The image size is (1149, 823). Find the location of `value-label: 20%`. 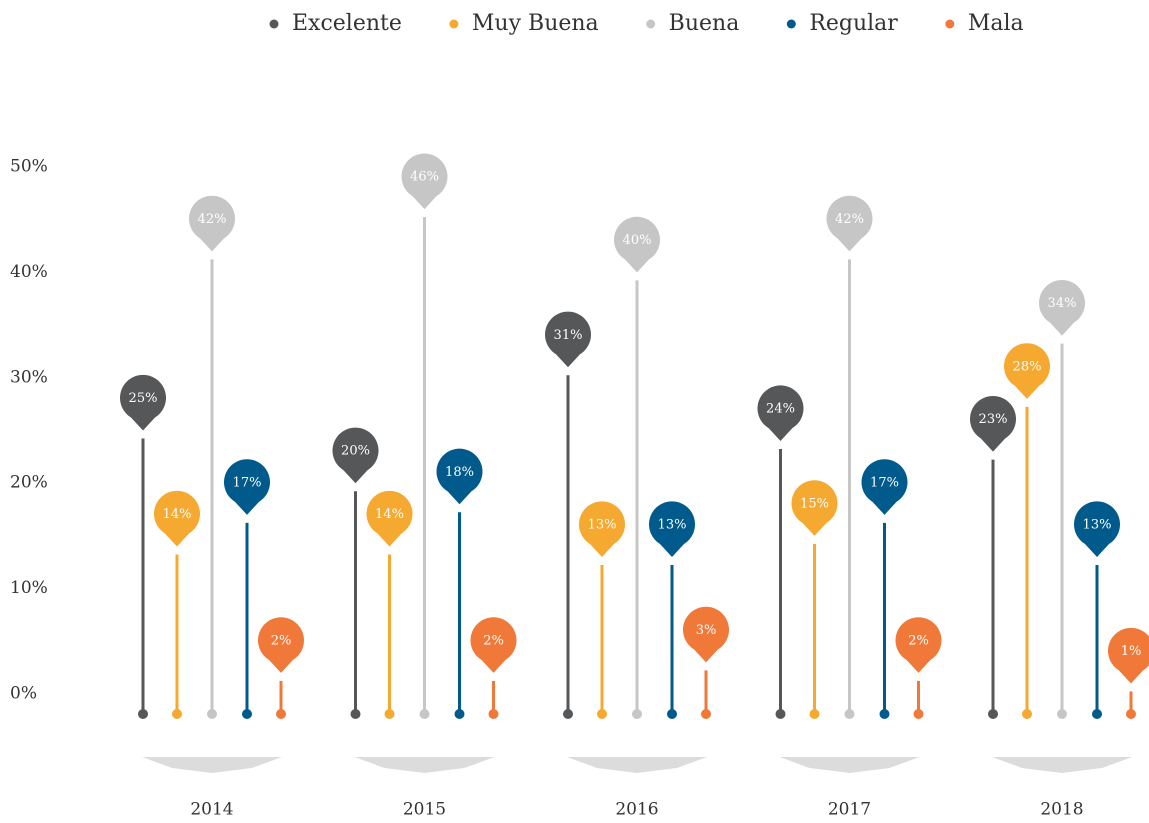

value-label: 20% is located at coordinates (355, 451).